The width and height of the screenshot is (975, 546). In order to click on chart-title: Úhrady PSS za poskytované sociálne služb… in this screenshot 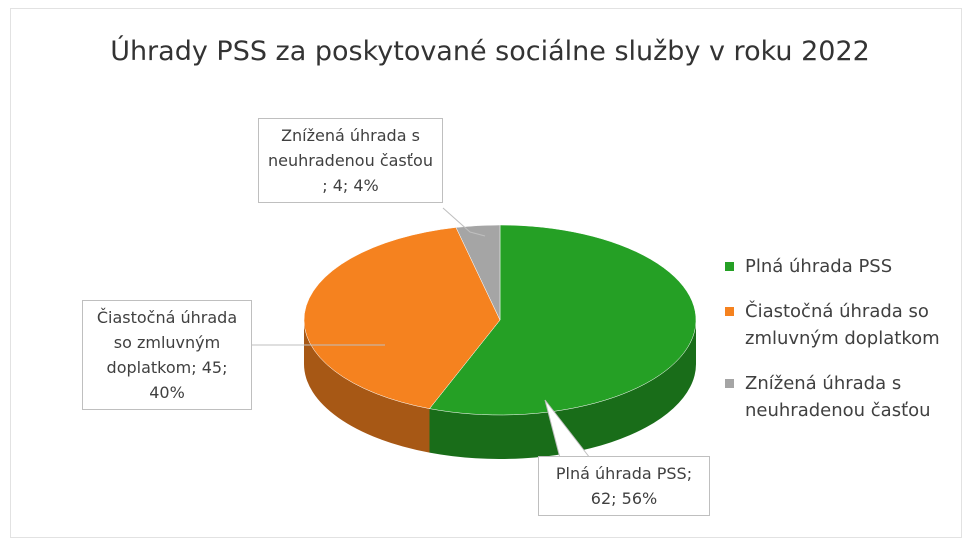, I will do `click(490, 51)`.